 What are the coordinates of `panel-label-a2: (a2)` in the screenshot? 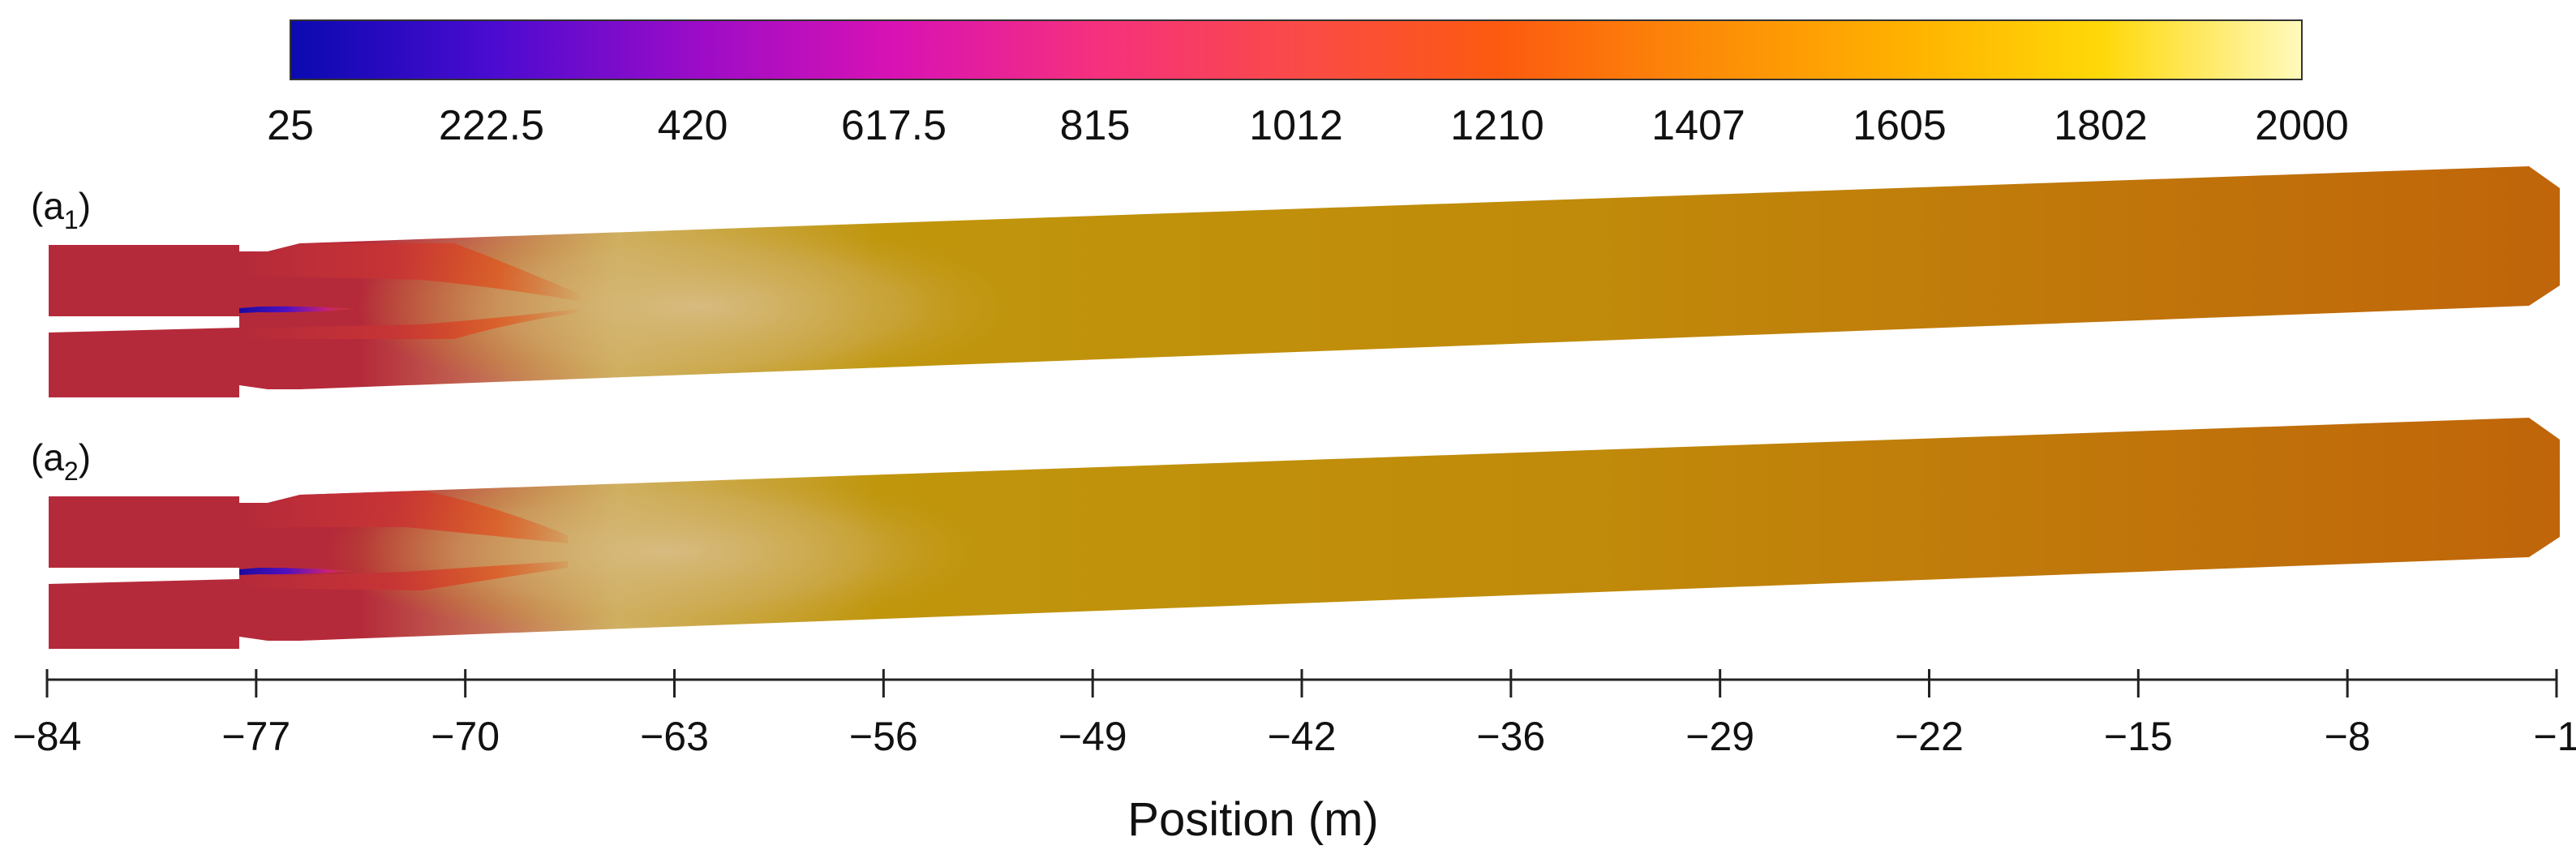 It's located at (61, 461).